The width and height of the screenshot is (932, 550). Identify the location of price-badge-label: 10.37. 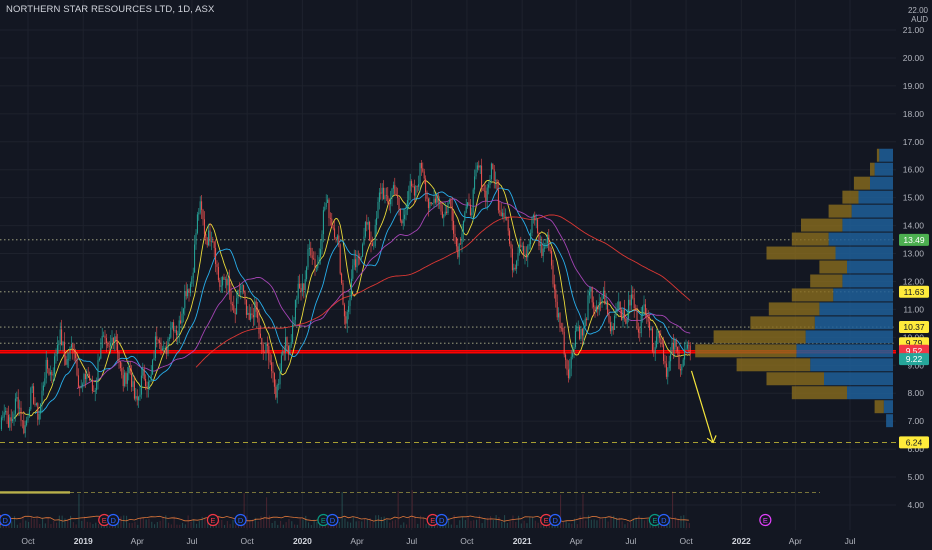
(914, 327).